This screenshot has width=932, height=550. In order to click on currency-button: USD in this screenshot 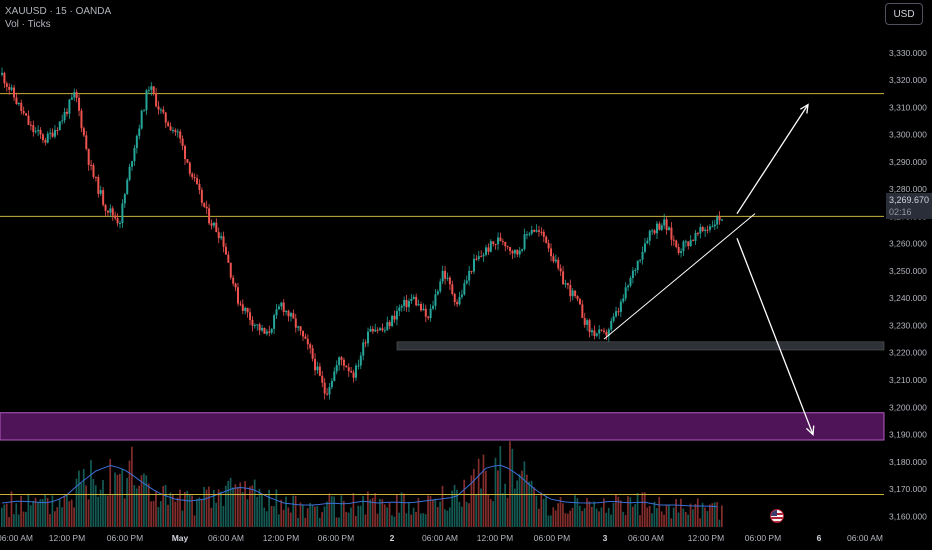, I will do `click(904, 14)`.